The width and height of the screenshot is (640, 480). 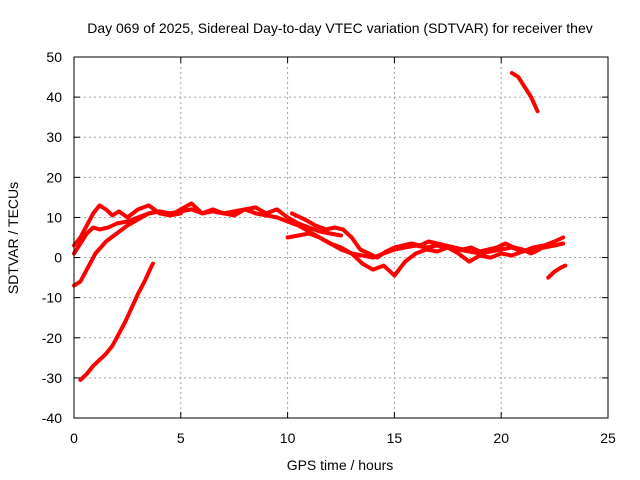 What do you see at coordinates (52, 338) in the screenshot?
I see `y-tick-label: -20` at bounding box center [52, 338].